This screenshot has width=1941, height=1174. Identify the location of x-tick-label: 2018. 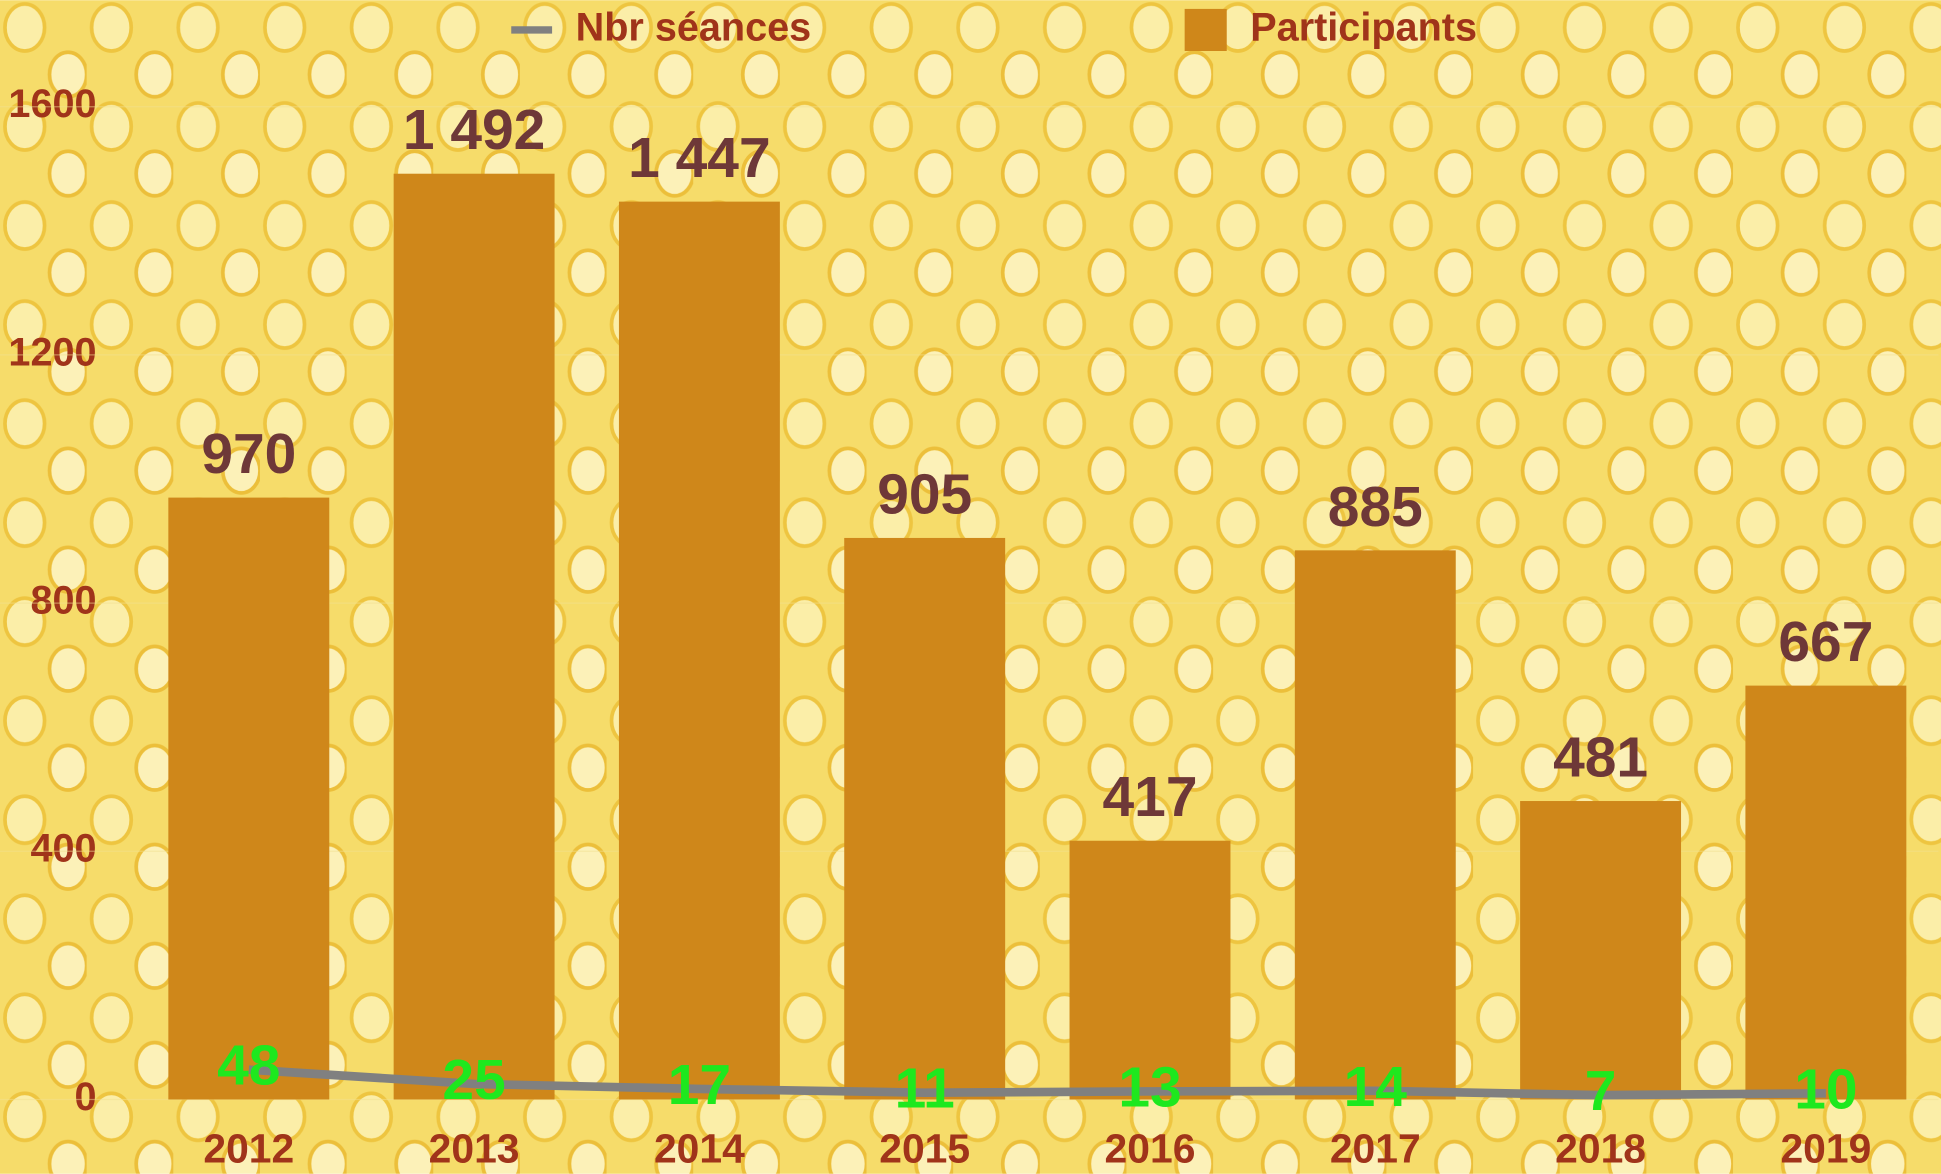
(1600, 1148).